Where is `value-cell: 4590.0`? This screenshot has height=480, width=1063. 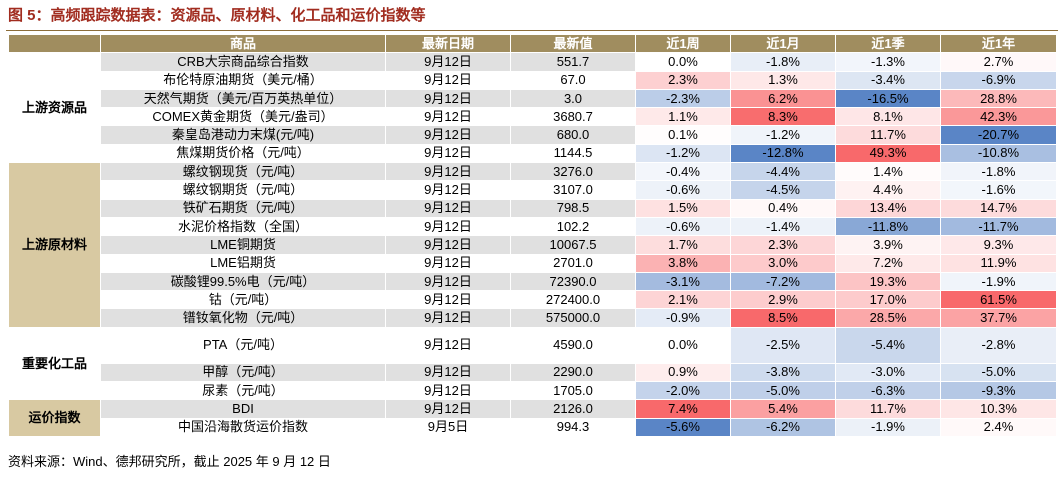 value-cell: 4590.0 is located at coordinates (573, 345).